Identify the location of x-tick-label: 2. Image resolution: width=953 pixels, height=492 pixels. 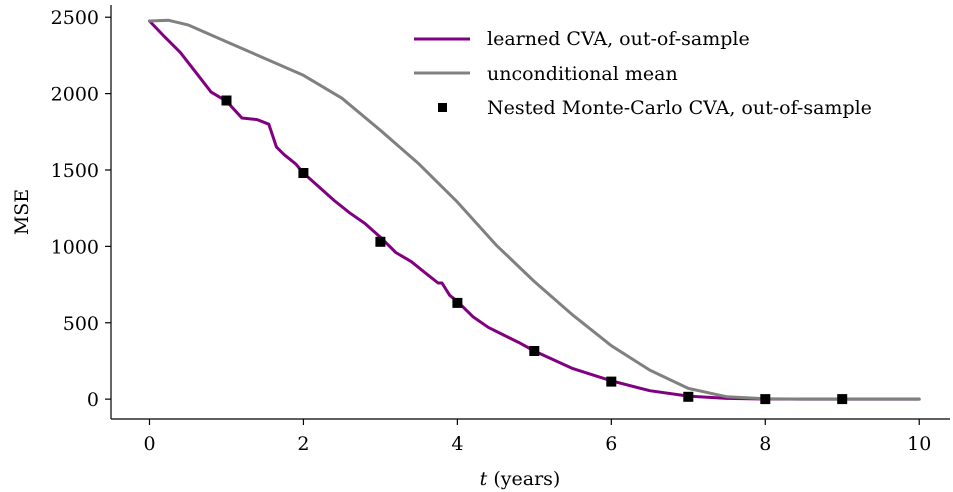
(303, 444).